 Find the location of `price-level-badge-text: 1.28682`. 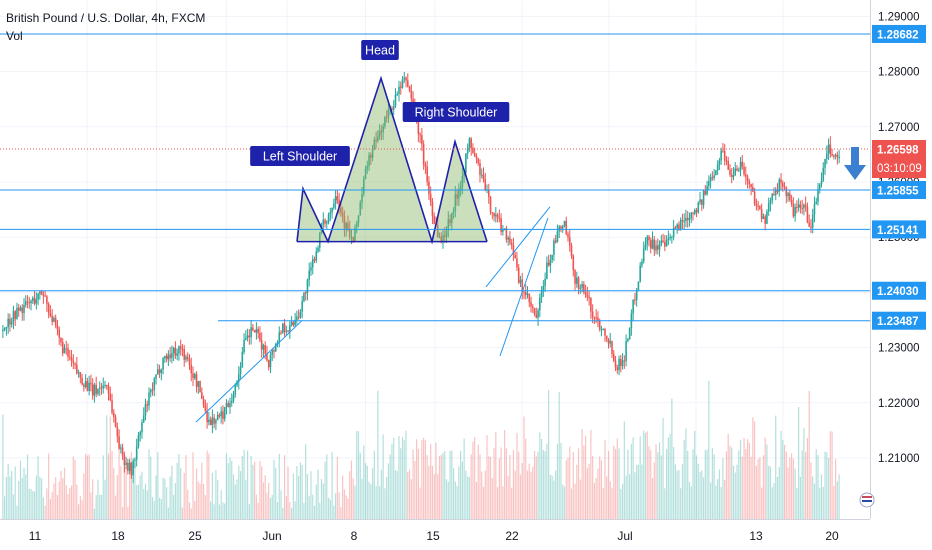

price-level-badge-text: 1.28682 is located at coordinates (898, 35).